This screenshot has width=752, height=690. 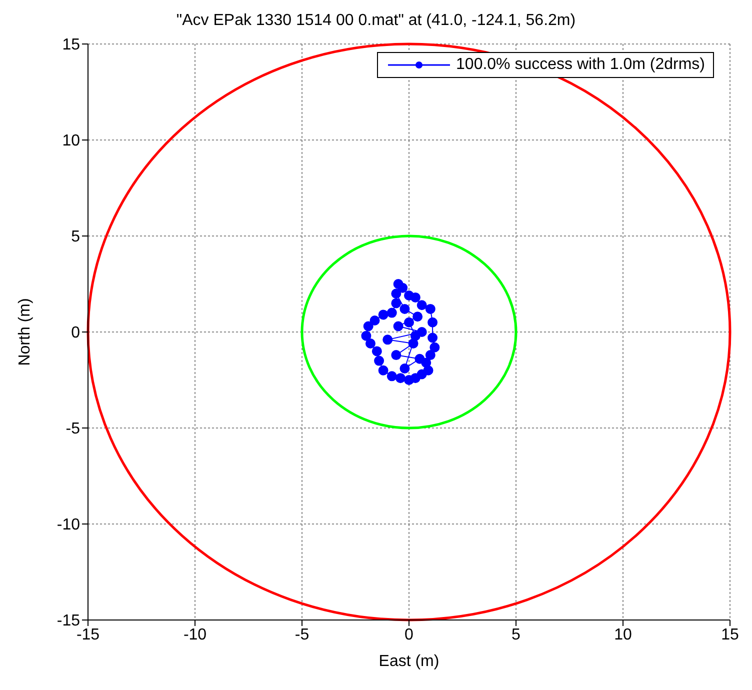 What do you see at coordinates (580, 65) in the screenshot?
I see `legend-label: 100.0% success with 1.0m (2drms)` at bounding box center [580, 65].